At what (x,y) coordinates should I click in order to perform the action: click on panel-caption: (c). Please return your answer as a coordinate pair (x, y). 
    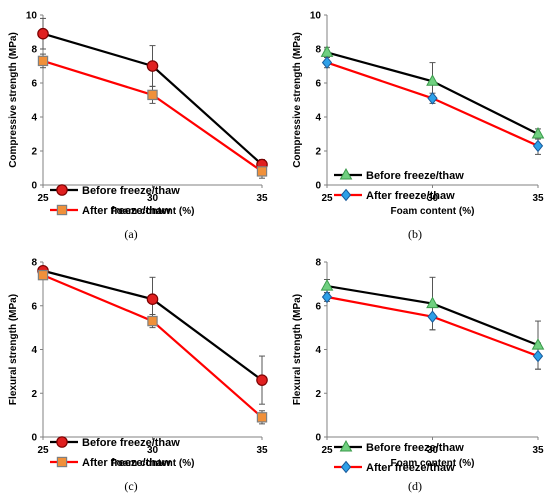
    Looking at the image, I should click on (130, 486).